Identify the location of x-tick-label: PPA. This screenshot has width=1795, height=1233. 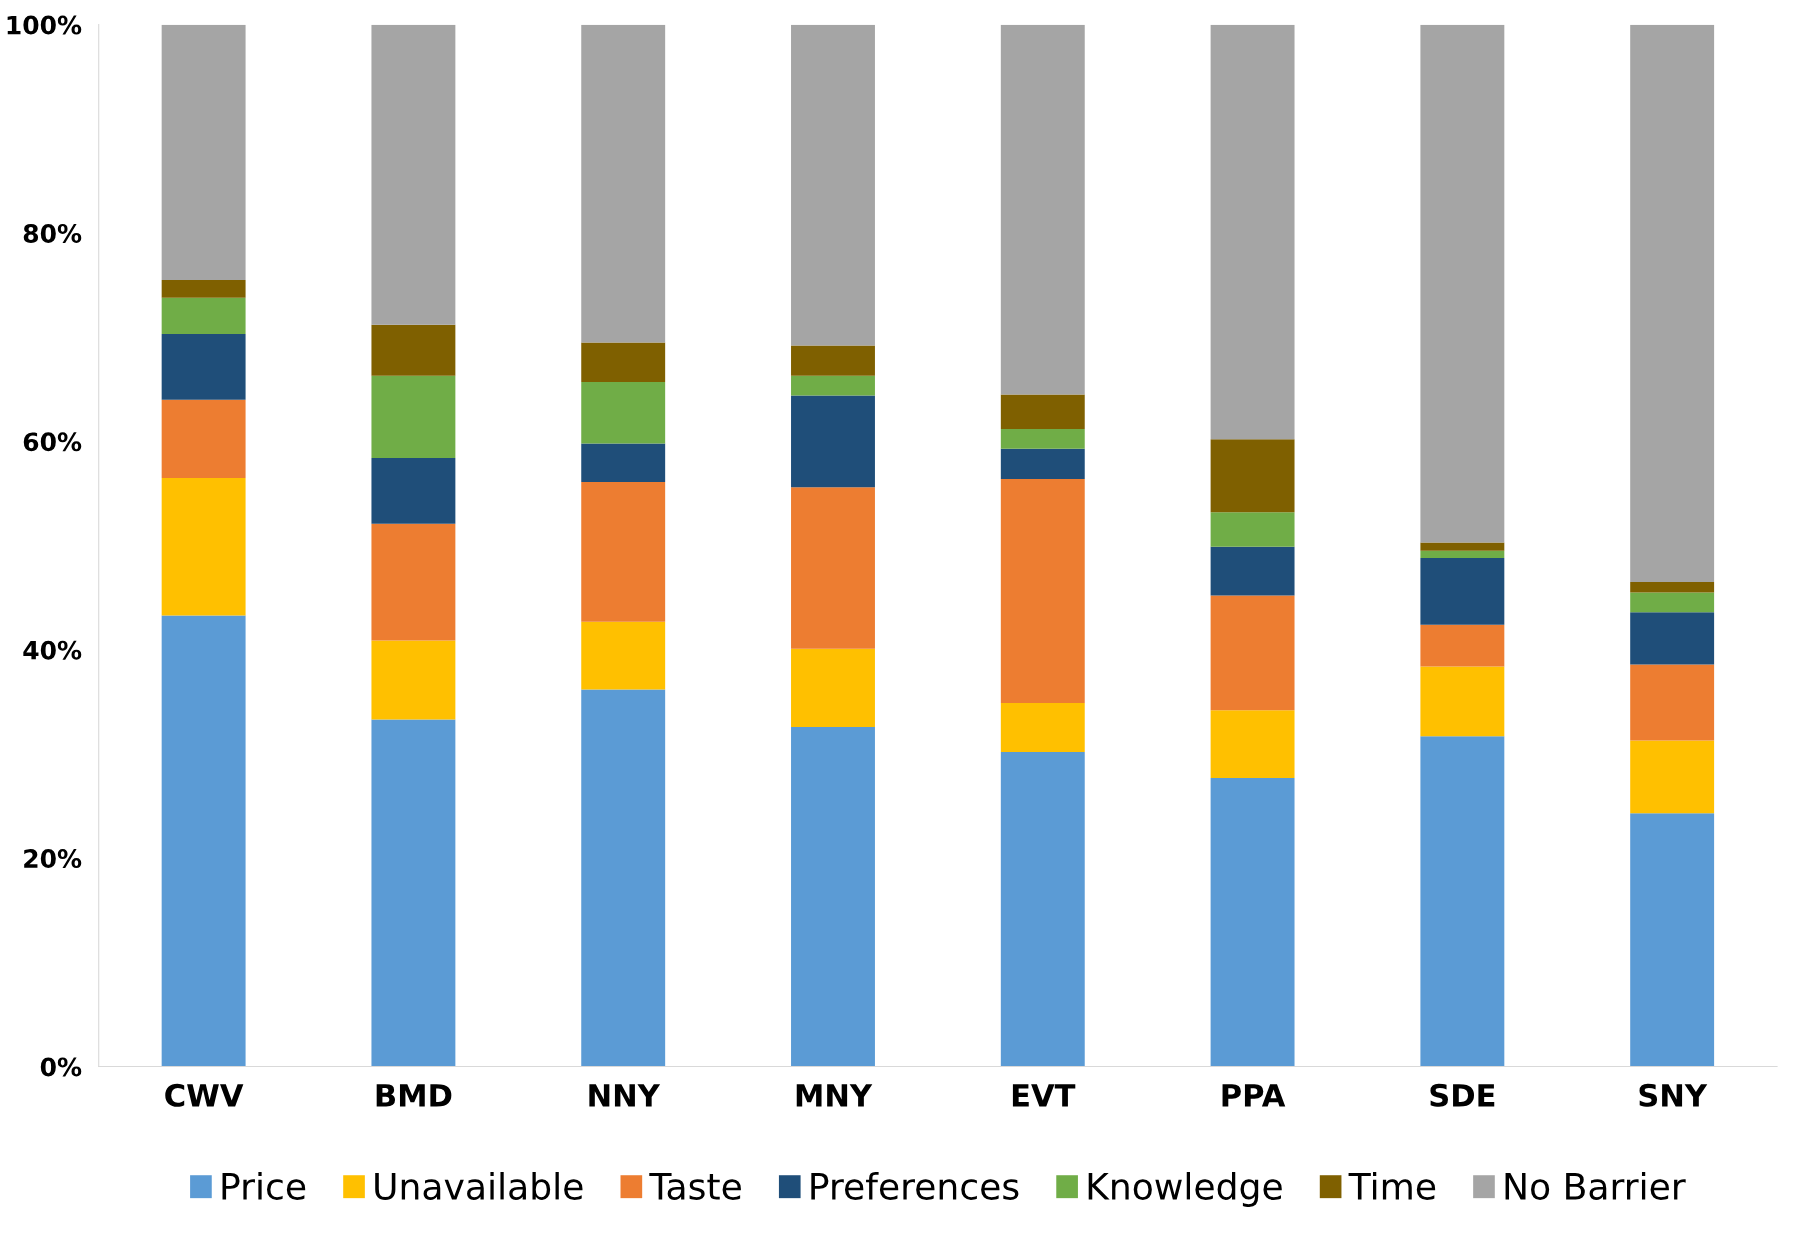
(1254, 1095).